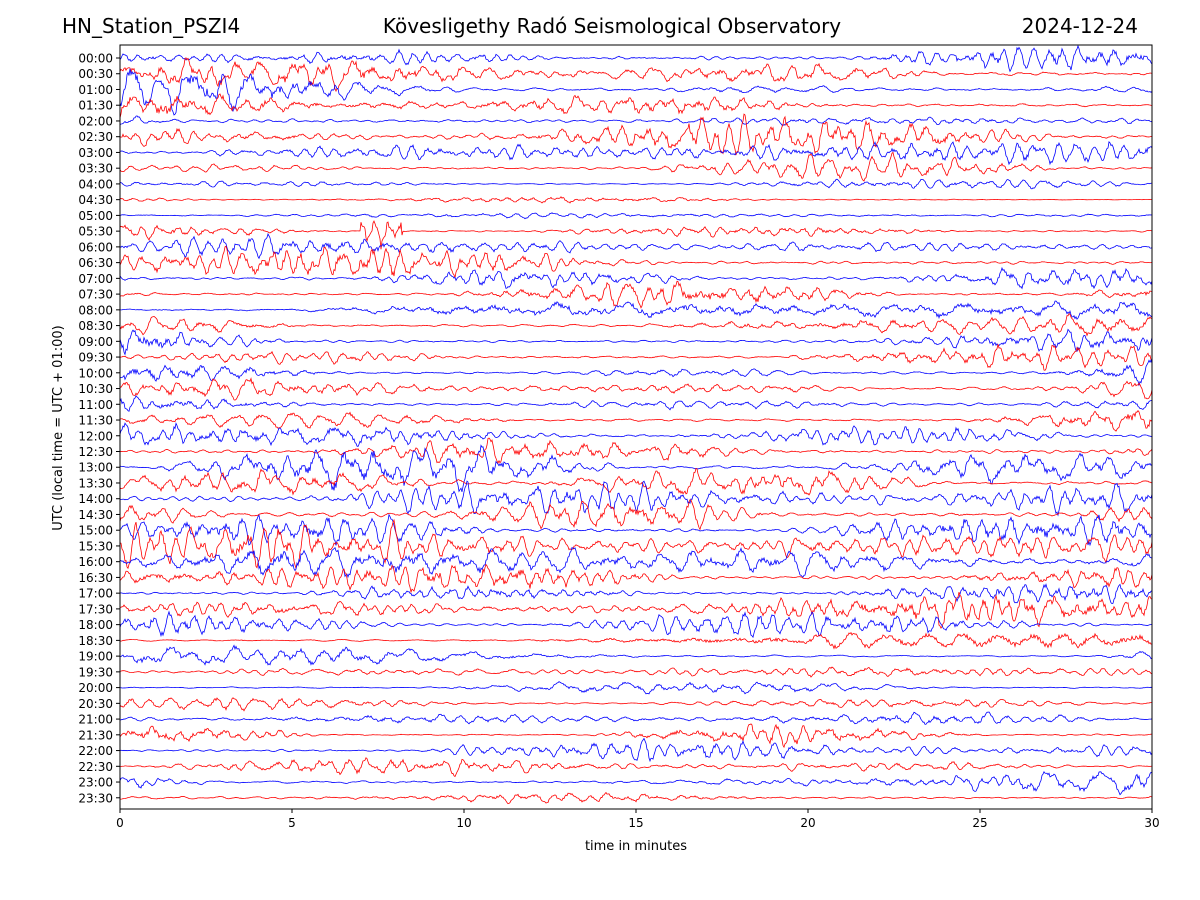 This screenshot has width=1200, height=900. I want to click on x-axis-label: time in minutes, so click(636, 846).